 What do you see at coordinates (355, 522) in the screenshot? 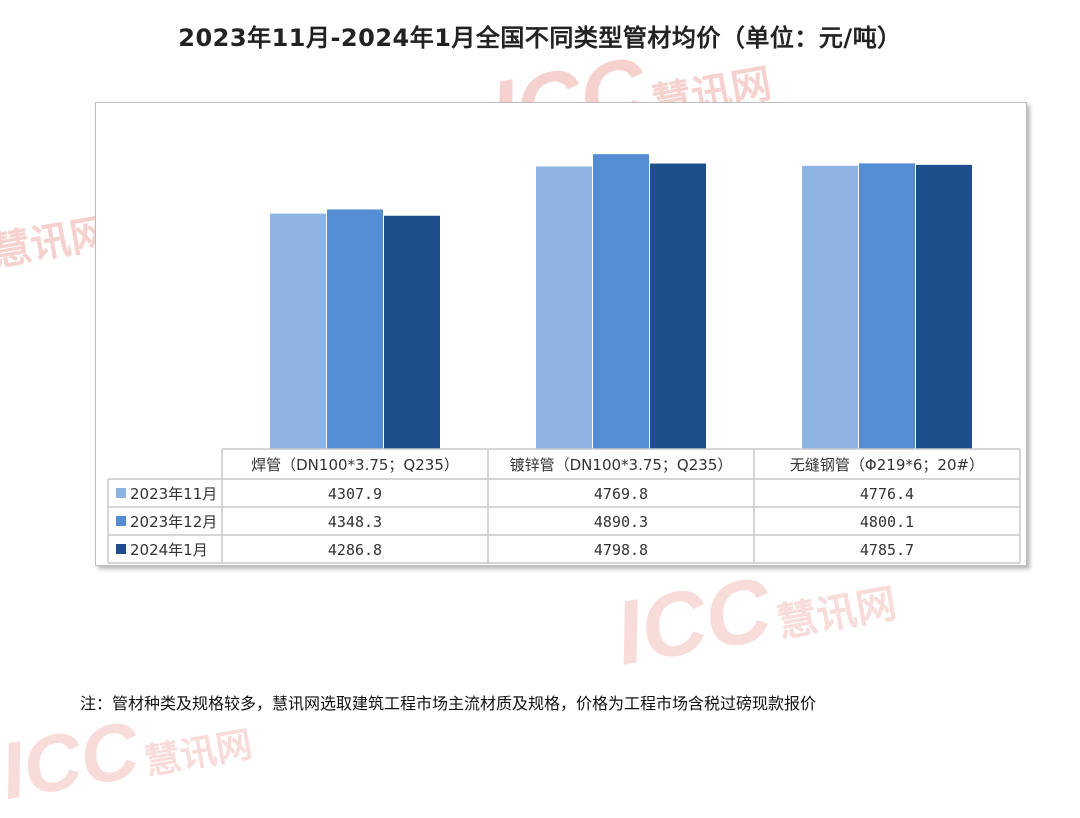
I see `data-label: 4348.3` at bounding box center [355, 522].